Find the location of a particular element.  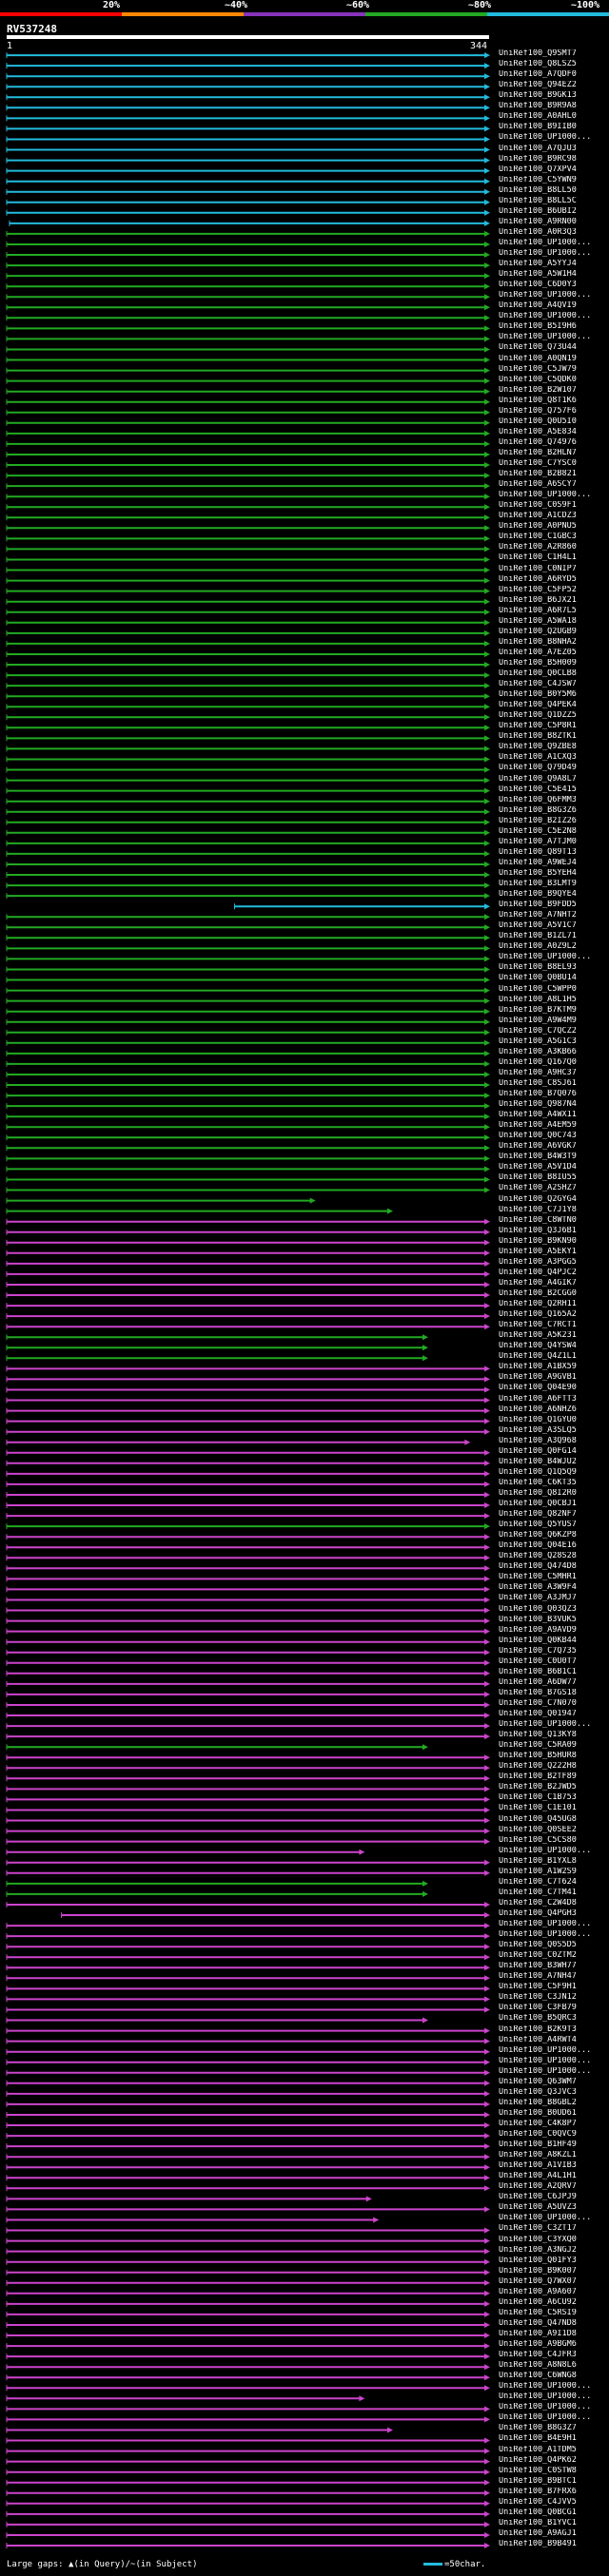

hit-label: UniRef100_B5H009 is located at coordinates (538, 663).